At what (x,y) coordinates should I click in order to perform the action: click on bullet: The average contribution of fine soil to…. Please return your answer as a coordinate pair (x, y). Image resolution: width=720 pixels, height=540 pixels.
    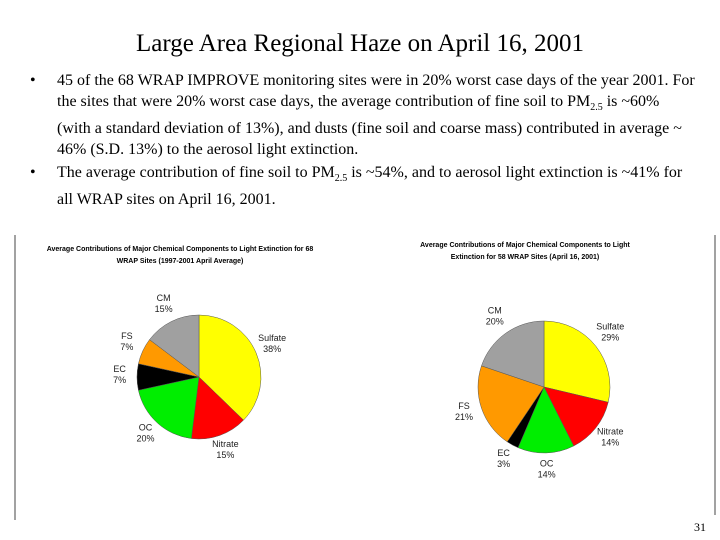
    Looking at the image, I should click on (362, 186).